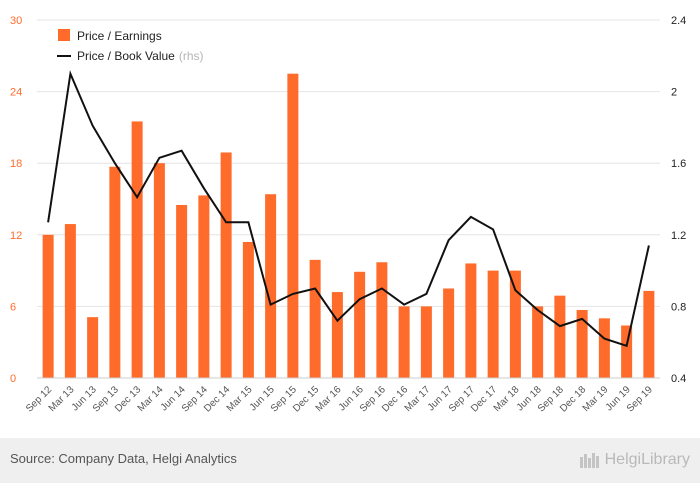  Describe the element at coordinates (130, 46) in the screenshot. I see `legend: Price / Earnings Price / Book Value (rhs)` at that location.